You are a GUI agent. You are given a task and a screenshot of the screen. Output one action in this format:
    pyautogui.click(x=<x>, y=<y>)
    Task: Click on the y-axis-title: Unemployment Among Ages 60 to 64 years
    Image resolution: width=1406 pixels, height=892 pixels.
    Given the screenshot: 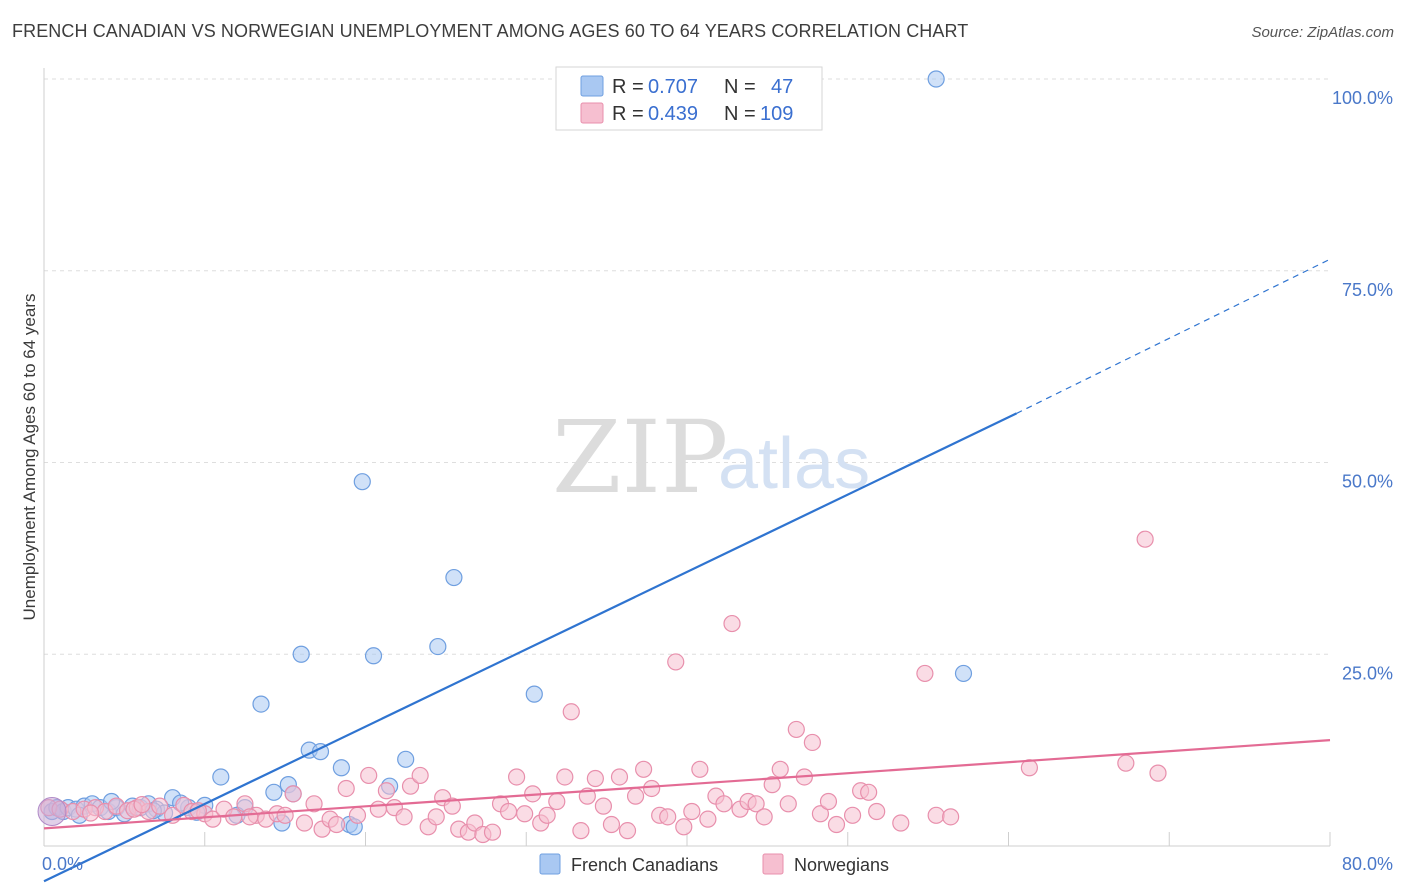 What is the action you would take?
    pyautogui.click(x=29, y=457)
    